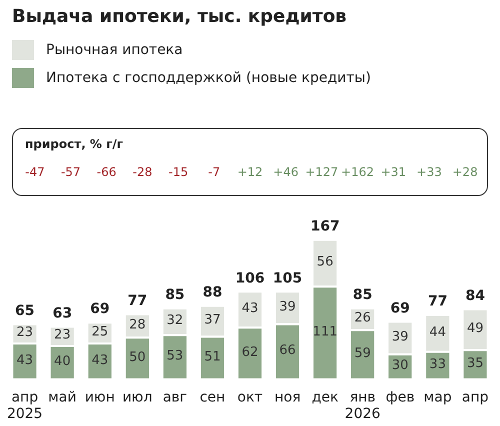 This screenshot has width=500, height=426. Describe the element at coordinates (137, 324) in the screenshot. I see `data-label: 28` at that location.